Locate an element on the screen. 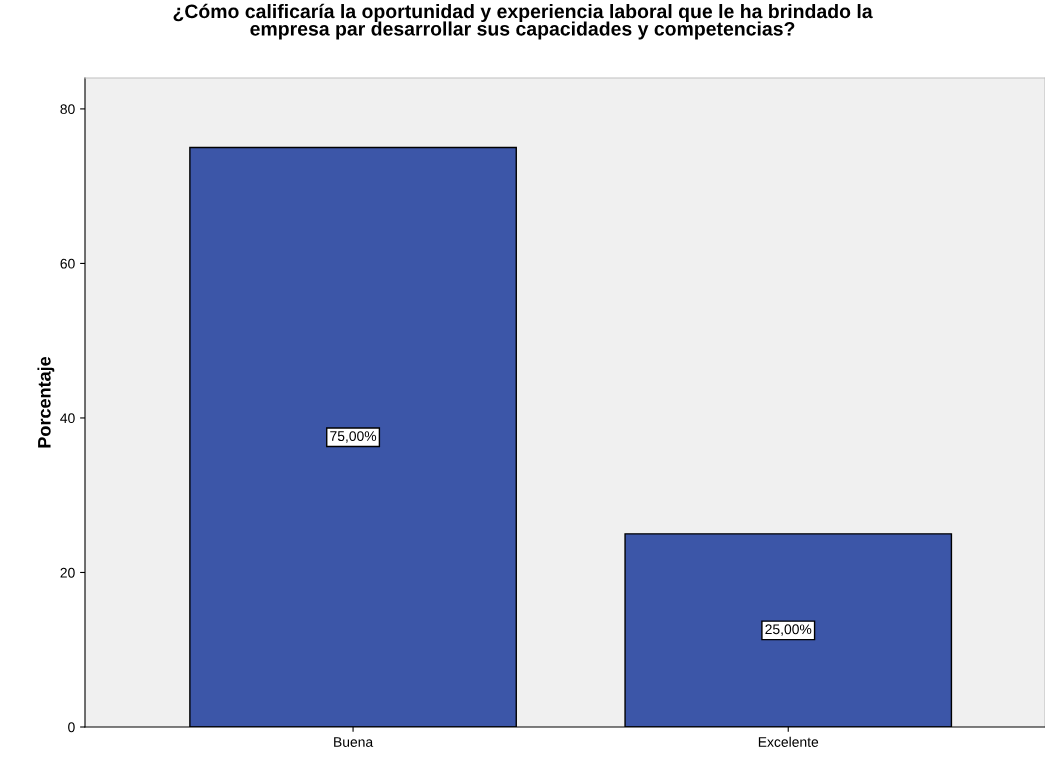 Image resolution: width=1045 pixels, height=760 pixels. y-tick-label: 60 is located at coordinates (67, 263).